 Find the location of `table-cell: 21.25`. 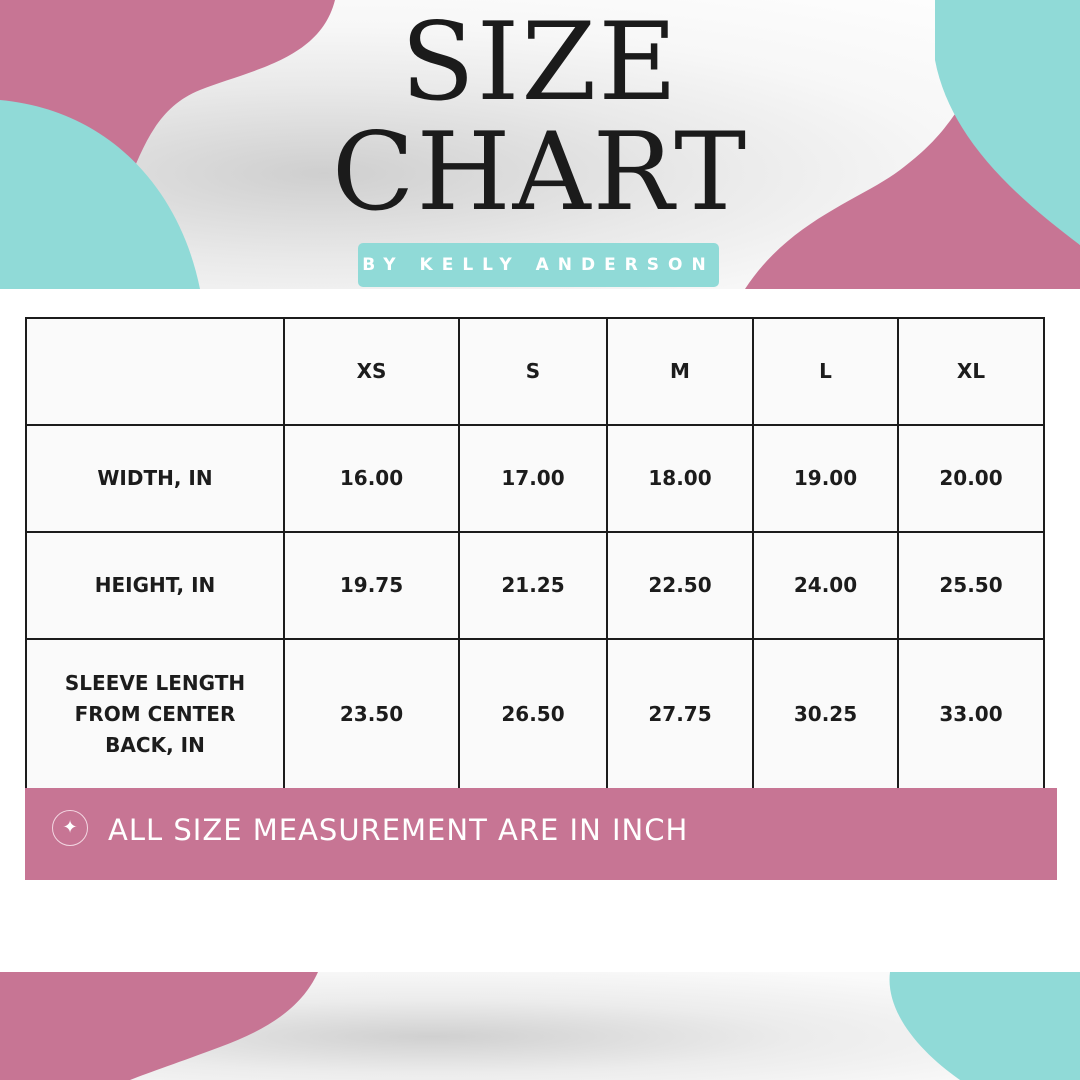

table-cell: 21.25 is located at coordinates (533, 585).